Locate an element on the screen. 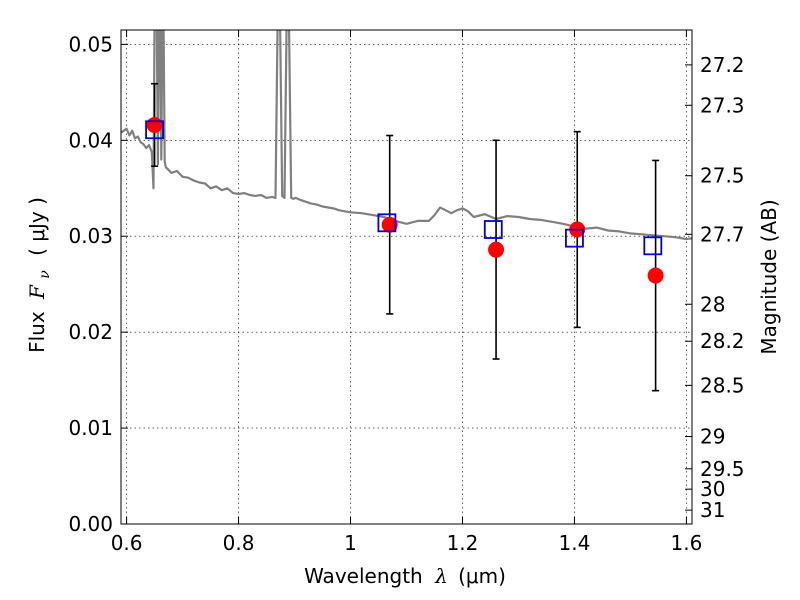 This screenshot has width=800, height=600. y-tick-label: 0.02 is located at coordinates (90, 332).